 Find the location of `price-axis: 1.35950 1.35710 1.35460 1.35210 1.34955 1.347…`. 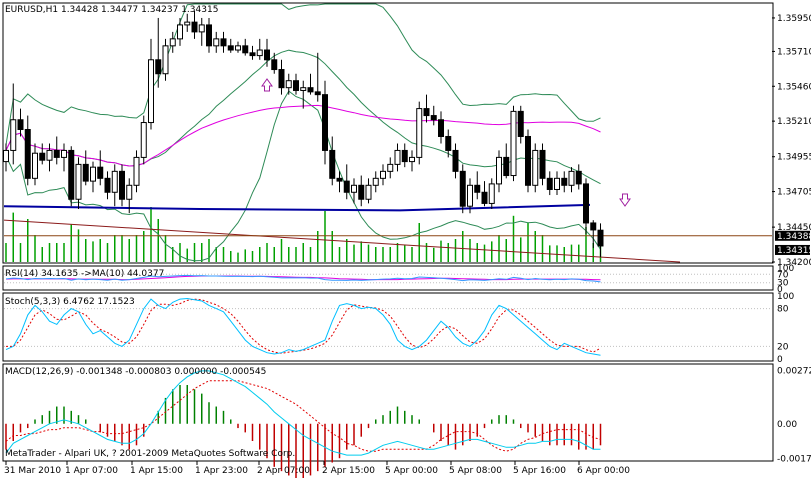

price-axis: 1.35950 1.35710 1.35460 1.35210 1.34955 1.347… is located at coordinates (791, 141).